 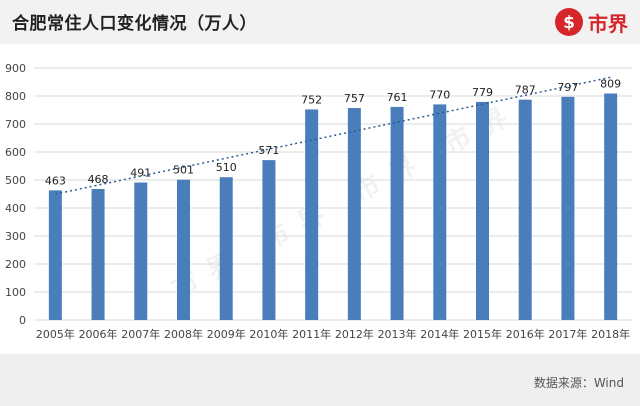 What do you see at coordinates (482, 92) in the screenshot?
I see `data-label: 779` at bounding box center [482, 92].